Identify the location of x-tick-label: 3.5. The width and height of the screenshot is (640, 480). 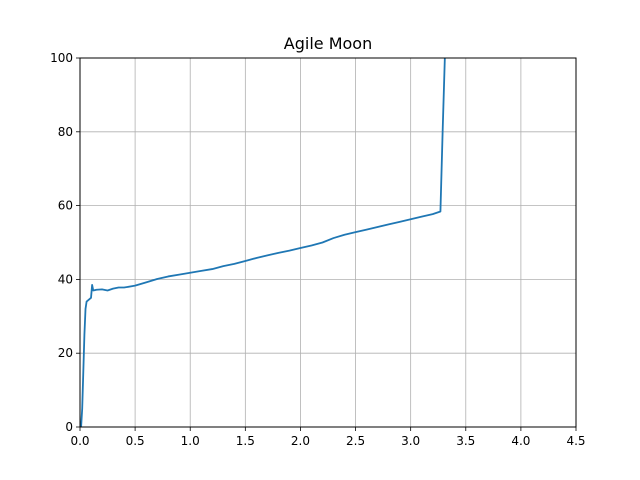
(465, 441).